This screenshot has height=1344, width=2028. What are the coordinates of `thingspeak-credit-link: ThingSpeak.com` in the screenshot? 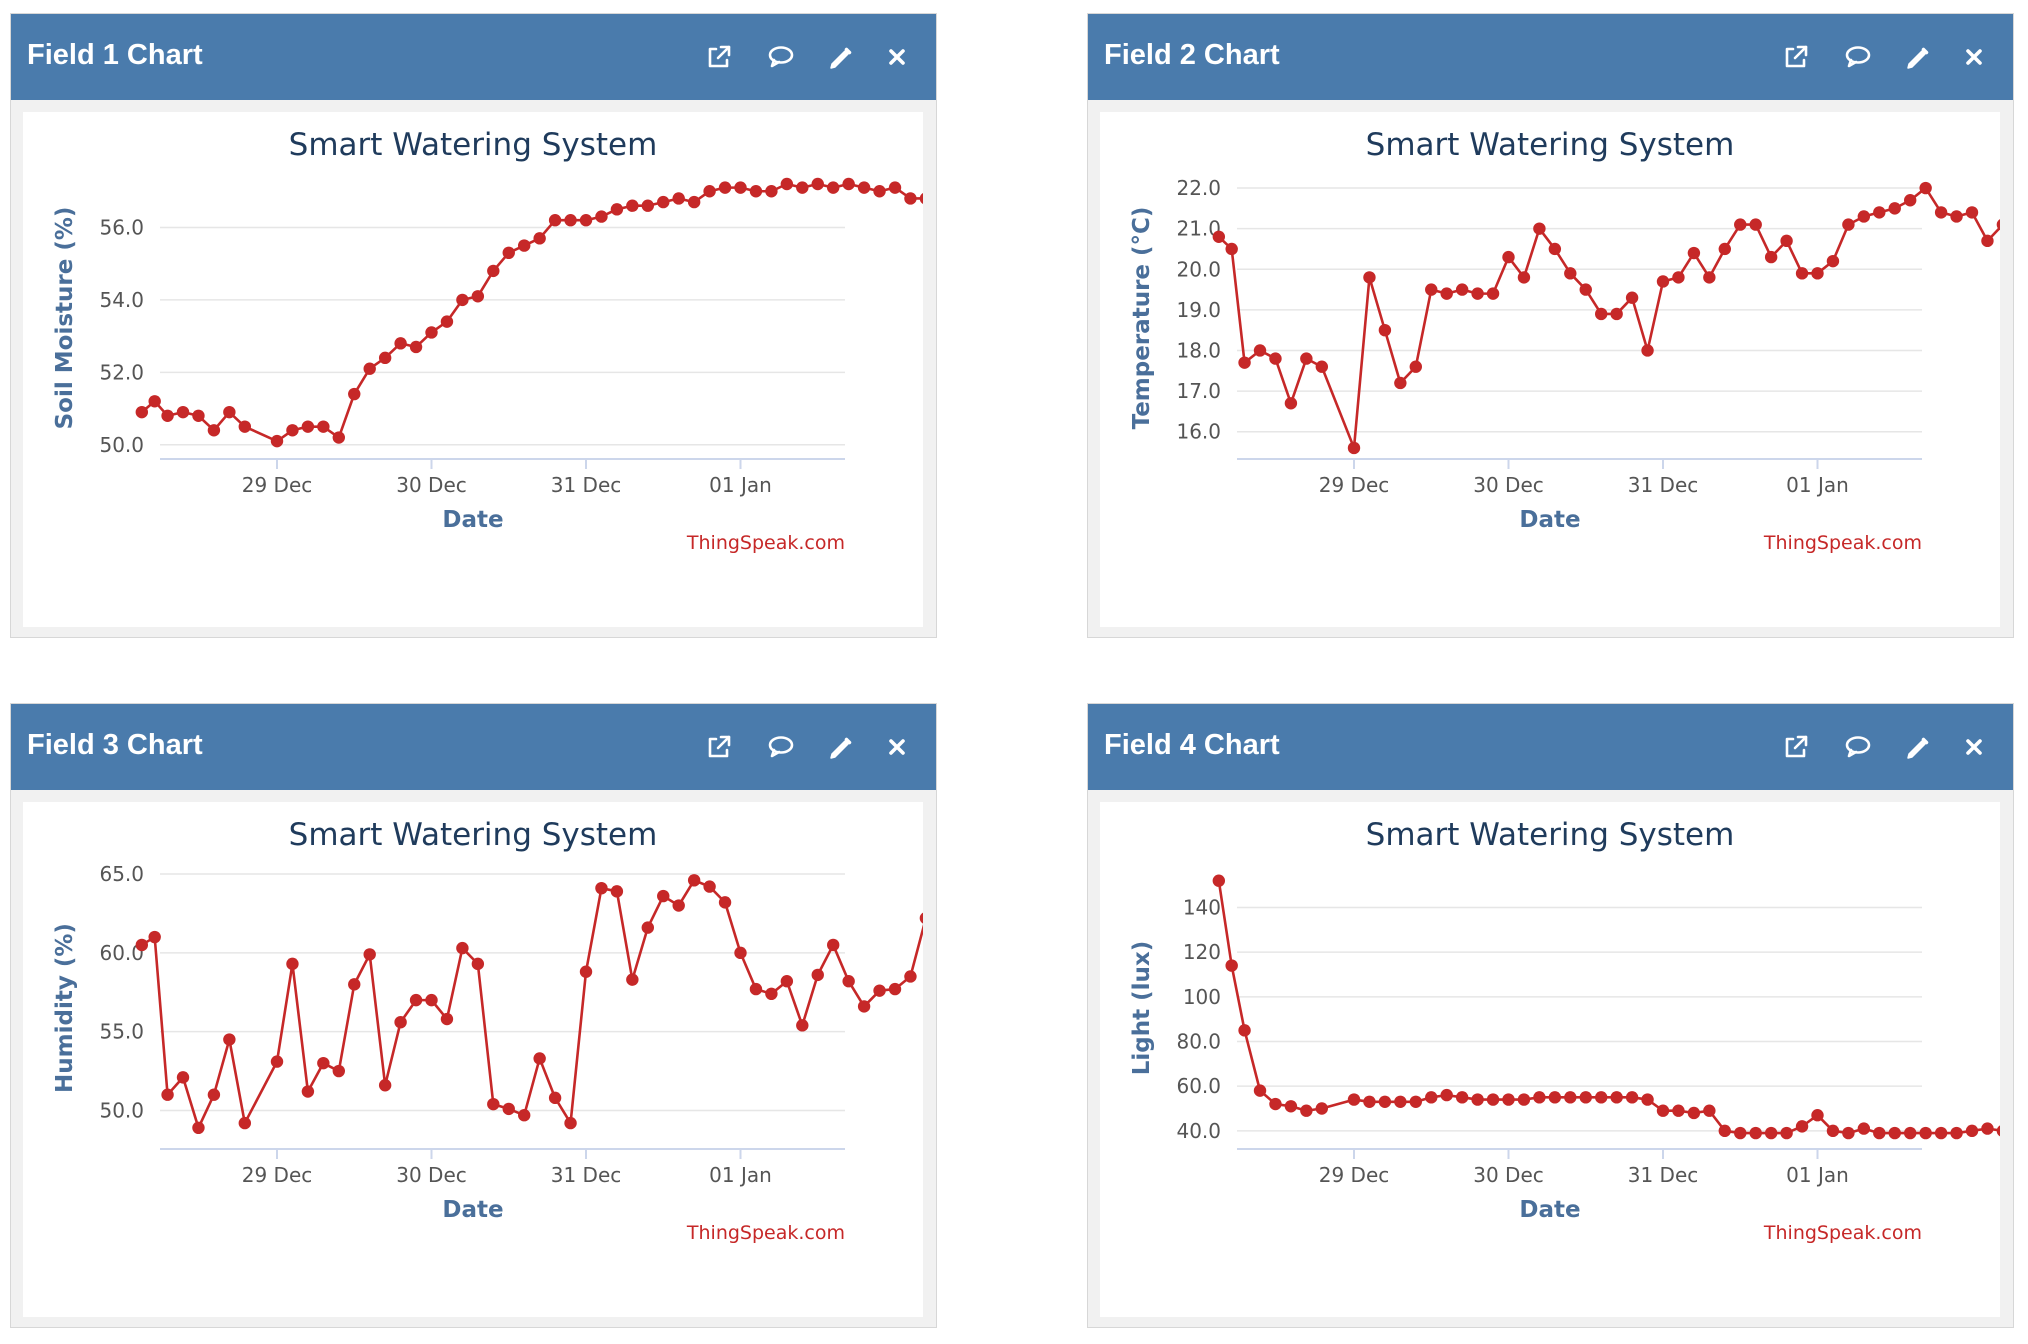 It's located at (765, 543).